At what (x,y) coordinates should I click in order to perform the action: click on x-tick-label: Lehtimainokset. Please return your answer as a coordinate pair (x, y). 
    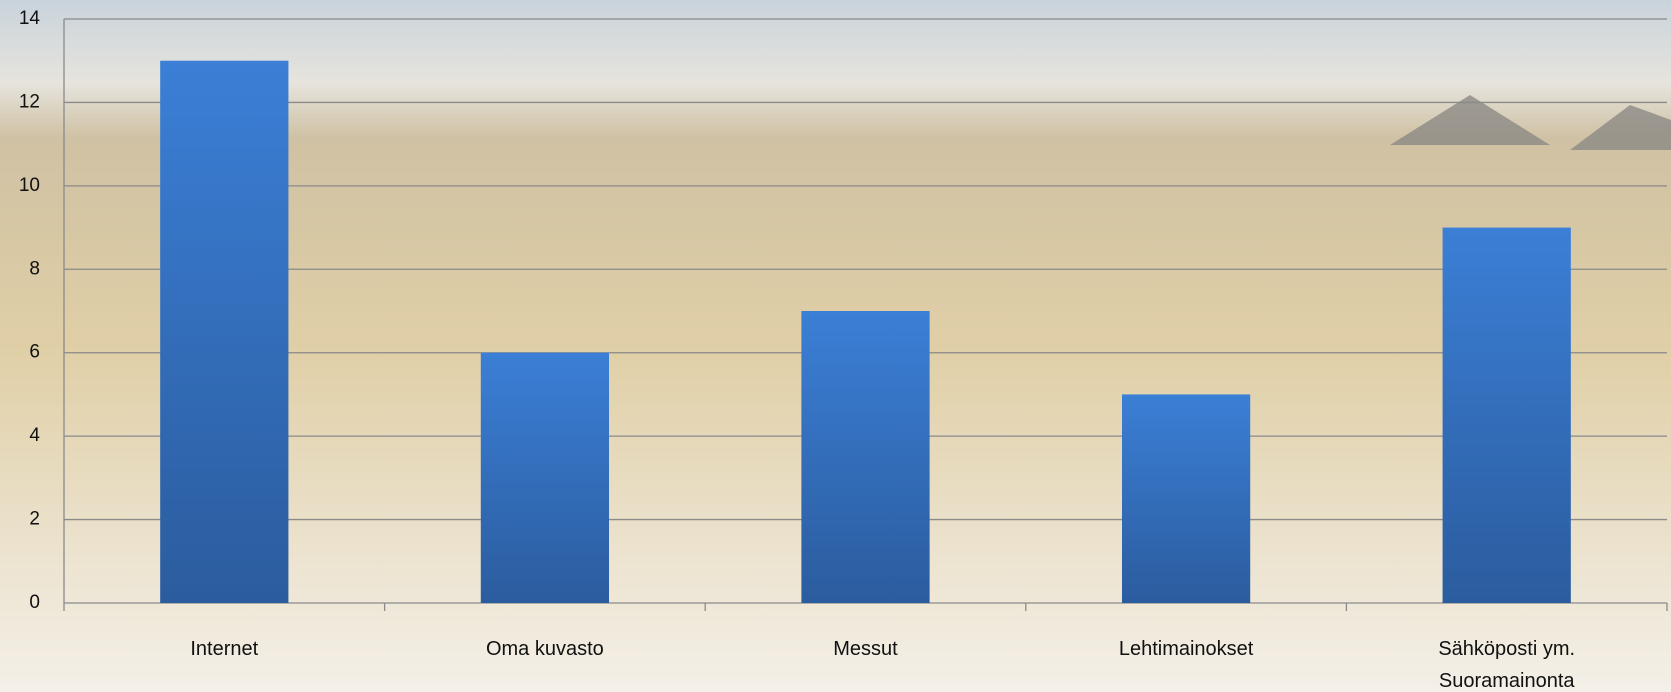
    Looking at the image, I should click on (1186, 649).